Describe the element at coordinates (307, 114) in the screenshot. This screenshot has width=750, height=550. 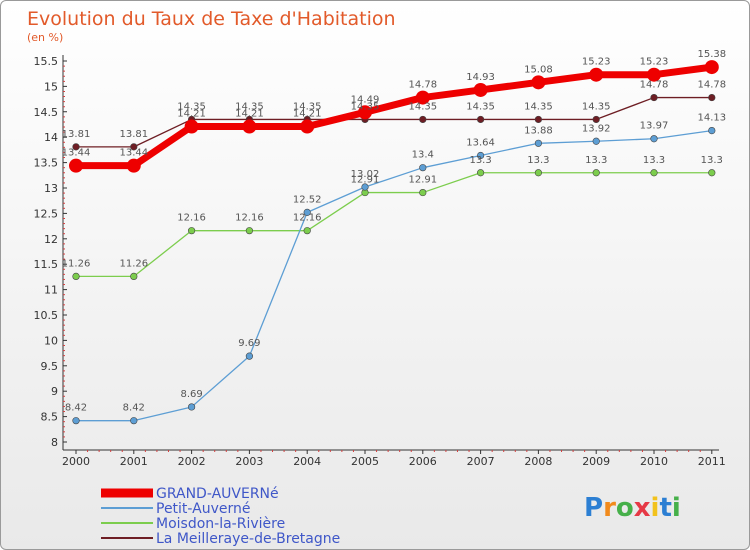
I see `data-label-grand-auvern: 14.21` at that location.